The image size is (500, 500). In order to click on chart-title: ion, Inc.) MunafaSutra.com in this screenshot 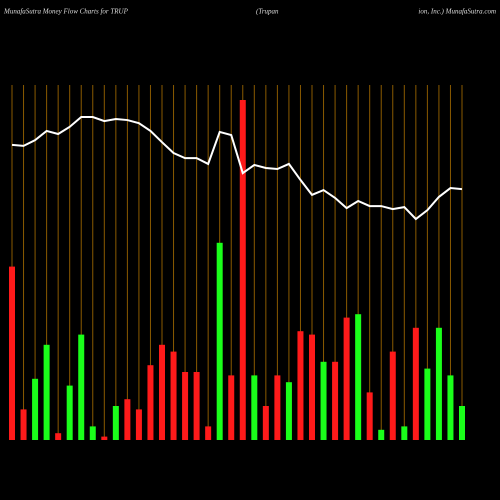, I will do `click(457, 12)`.